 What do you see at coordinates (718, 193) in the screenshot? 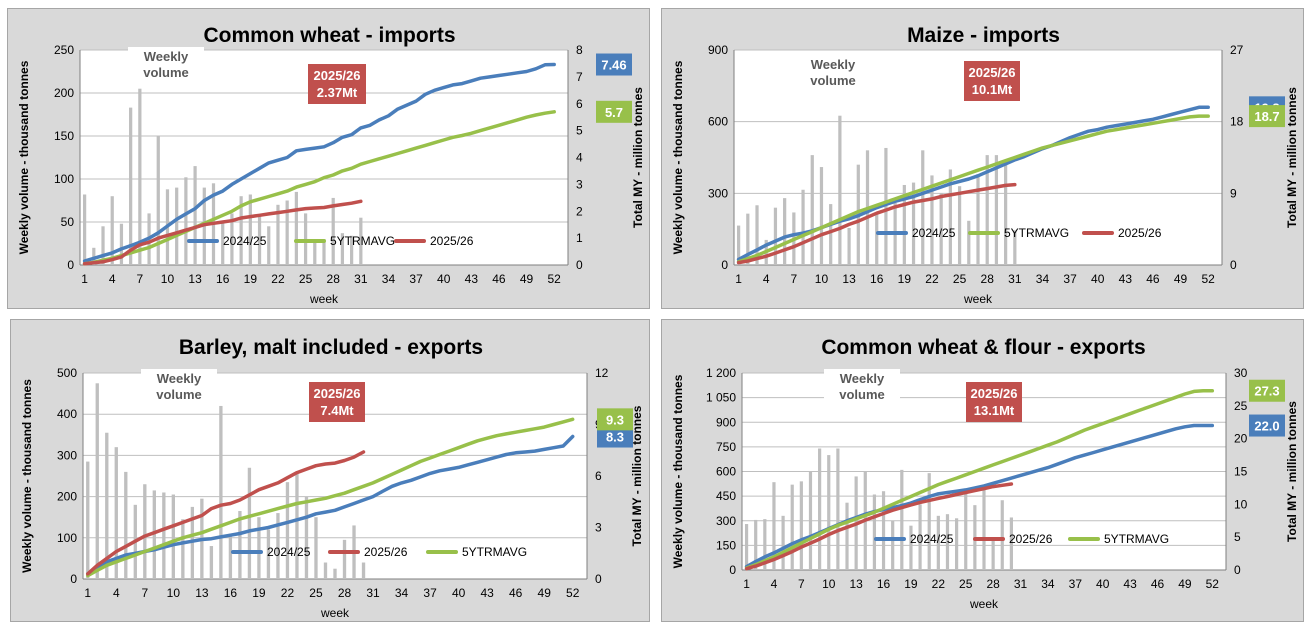
I see `y-tick-label: 300` at bounding box center [718, 193].